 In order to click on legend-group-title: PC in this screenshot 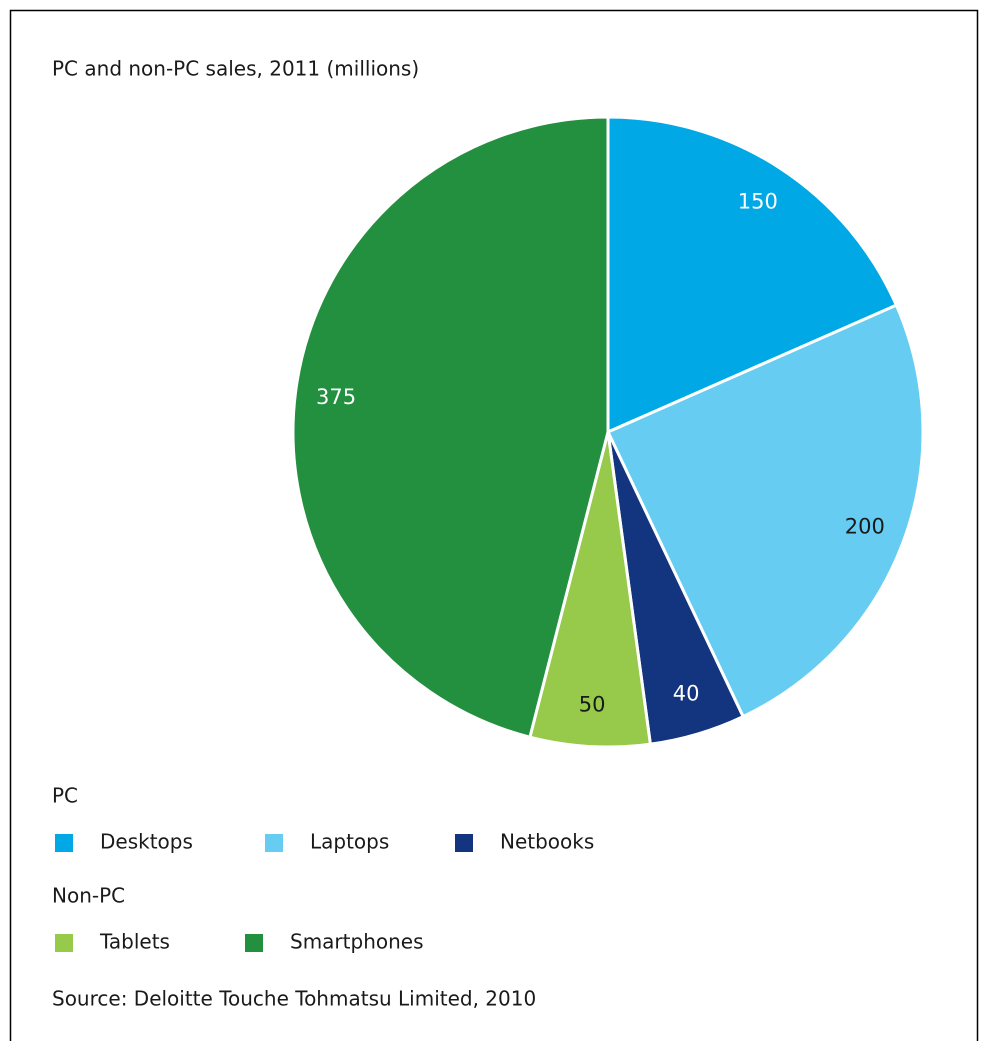, I will do `click(65, 796)`.